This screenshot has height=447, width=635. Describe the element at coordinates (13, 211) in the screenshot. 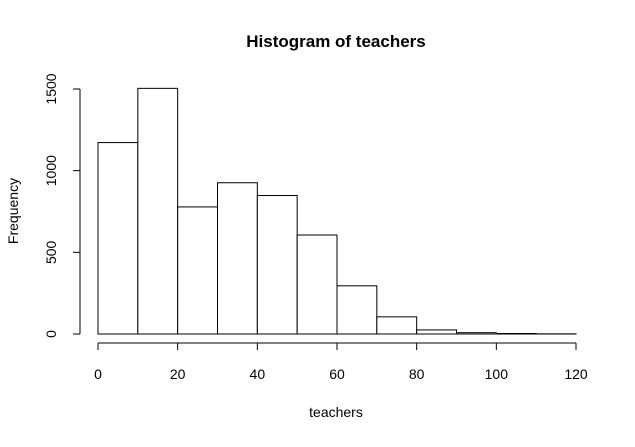

I see `y-axis-label: Frequency` at that location.